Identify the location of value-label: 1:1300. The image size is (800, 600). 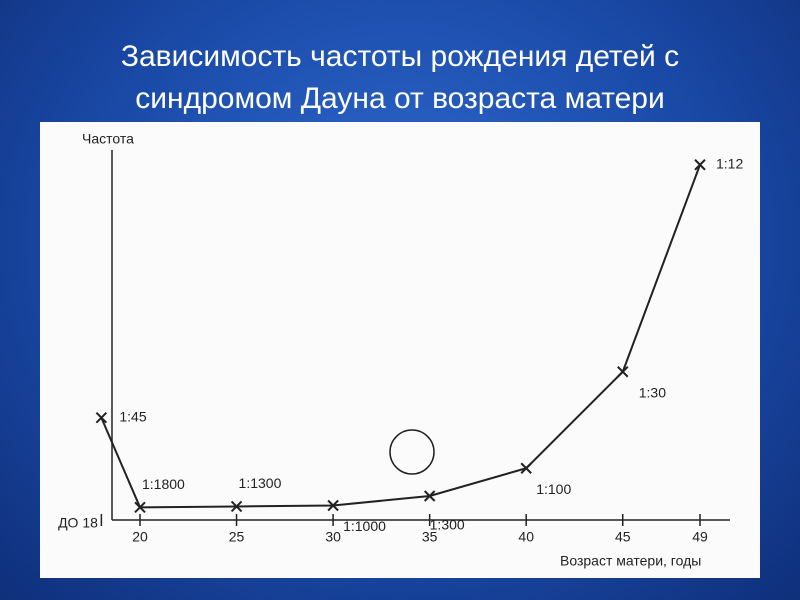
(260, 483).